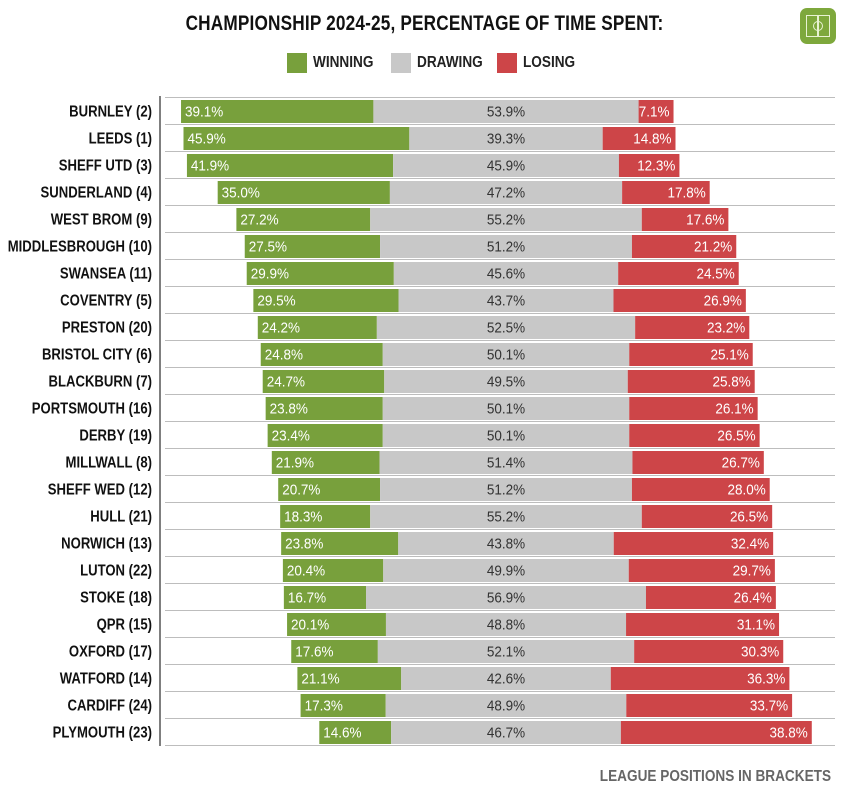 The height and width of the screenshot is (798, 849). What do you see at coordinates (726, 328) in the screenshot?
I see `data-label-losing: 23.2%` at bounding box center [726, 328].